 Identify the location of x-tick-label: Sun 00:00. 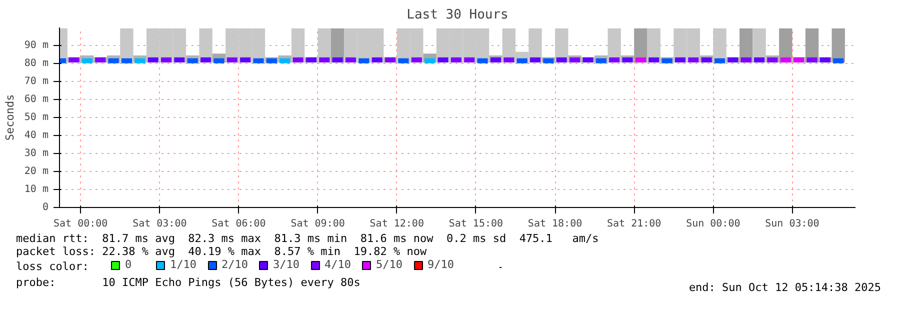
(713, 224).